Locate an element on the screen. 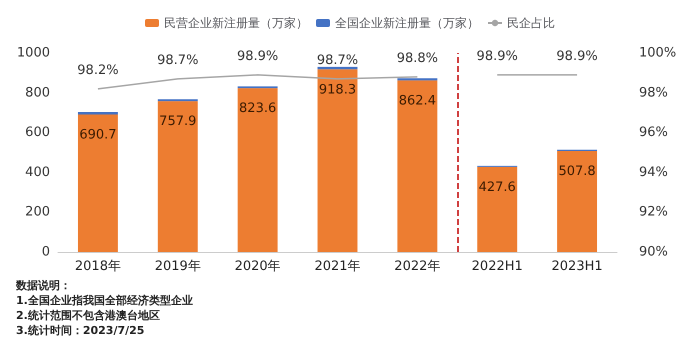 The width and height of the screenshot is (700, 350). x-tick-label: 2019年 is located at coordinates (177, 266).